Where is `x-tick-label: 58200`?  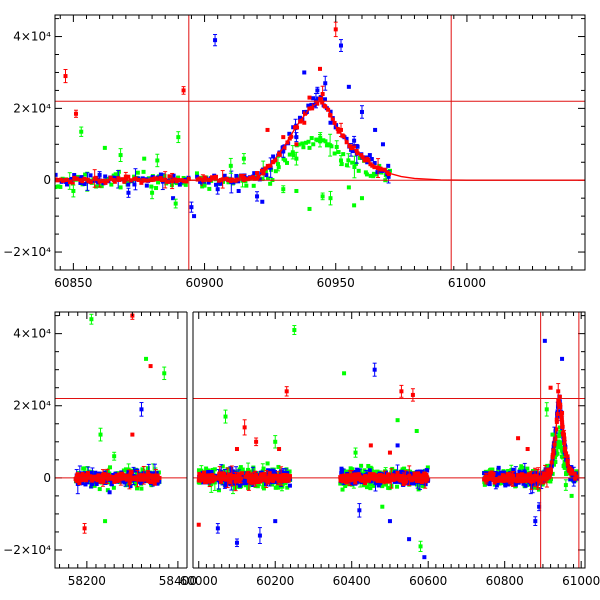
x-tick-label: 58200 is located at coordinates (87, 581).